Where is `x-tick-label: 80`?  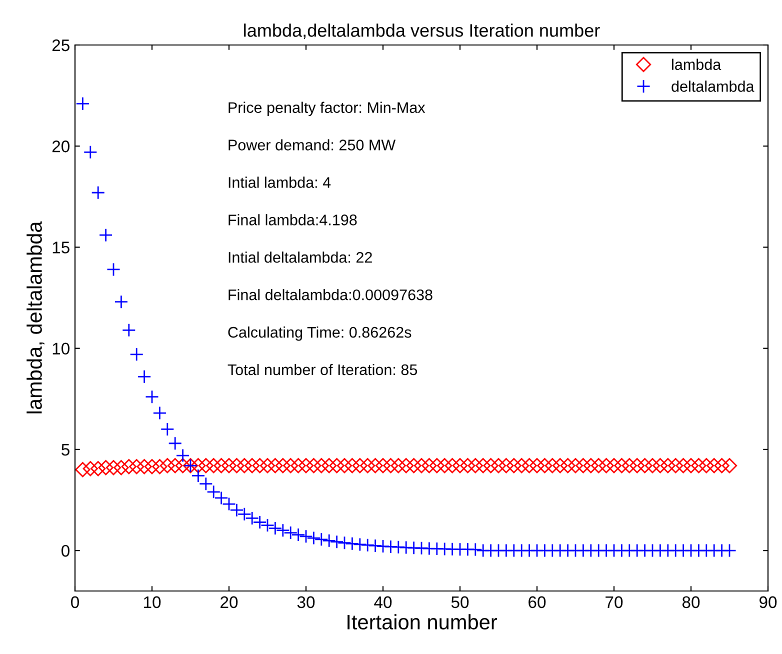 x-tick-label: 80 is located at coordinates (691, 602).